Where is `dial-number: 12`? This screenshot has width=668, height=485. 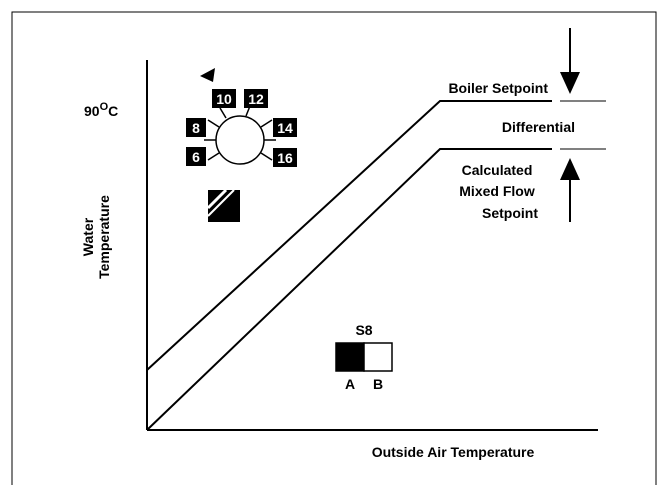
dial-number: 12 is located at coordinates (256, 99).